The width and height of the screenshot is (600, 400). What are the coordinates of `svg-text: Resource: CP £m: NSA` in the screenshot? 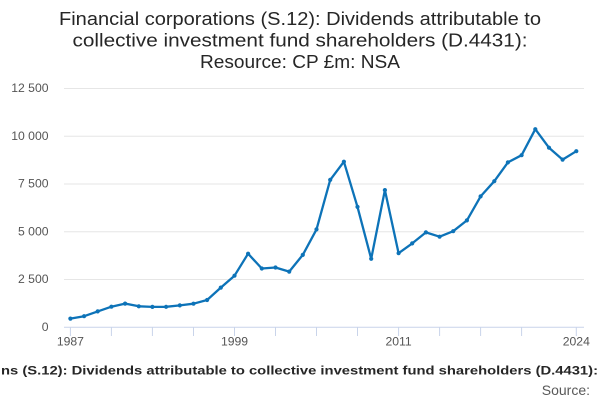 It's located at (300, 62).